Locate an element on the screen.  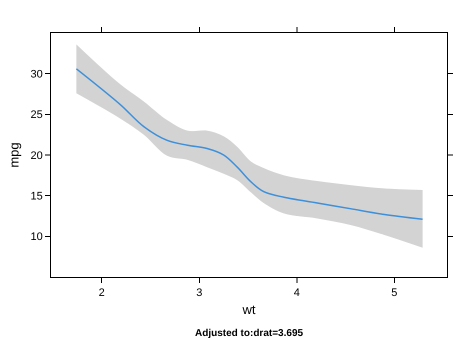
y-tick-label: 25 is located at coordinates (36, 115).